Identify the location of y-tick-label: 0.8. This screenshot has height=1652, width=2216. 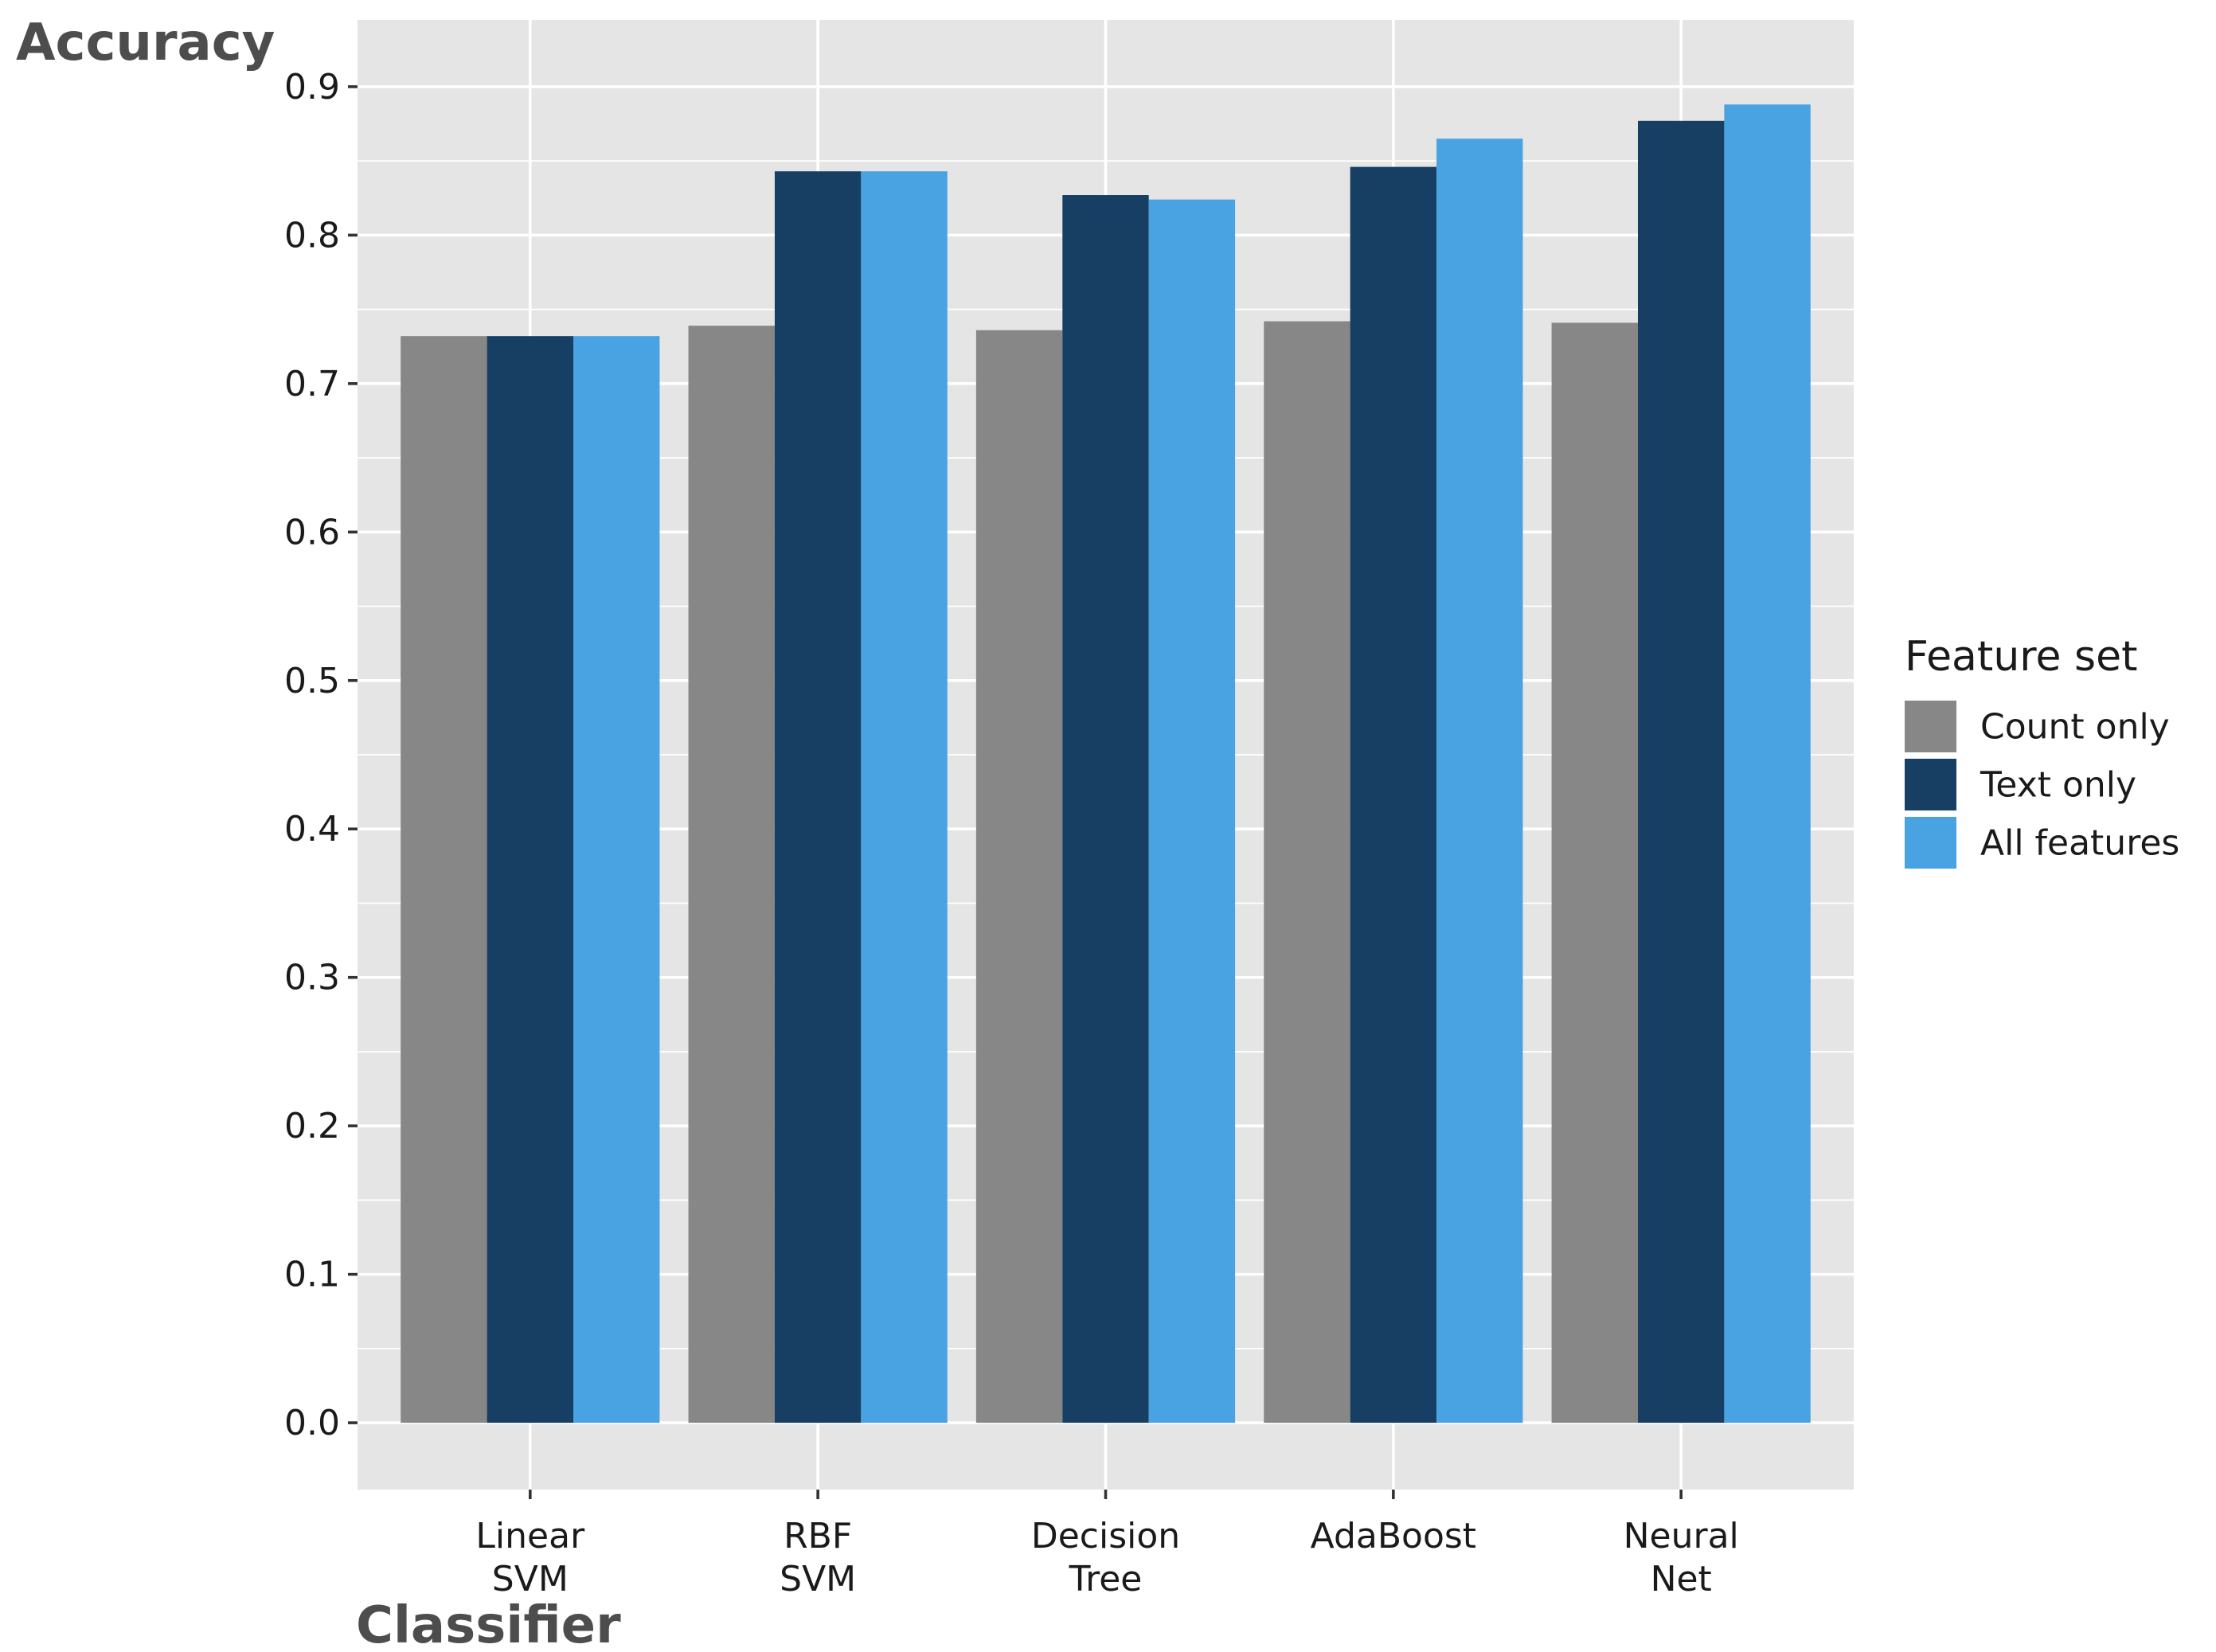
(312, 235).